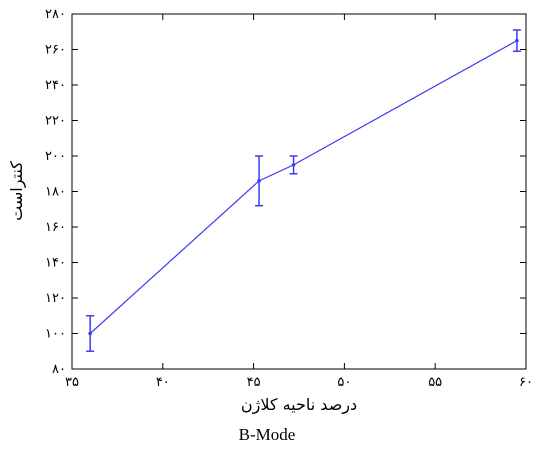 The height and width of the screenshot is (452, 534). I want to click on y-tick-label: ۲۴۰, so click(55, 85).